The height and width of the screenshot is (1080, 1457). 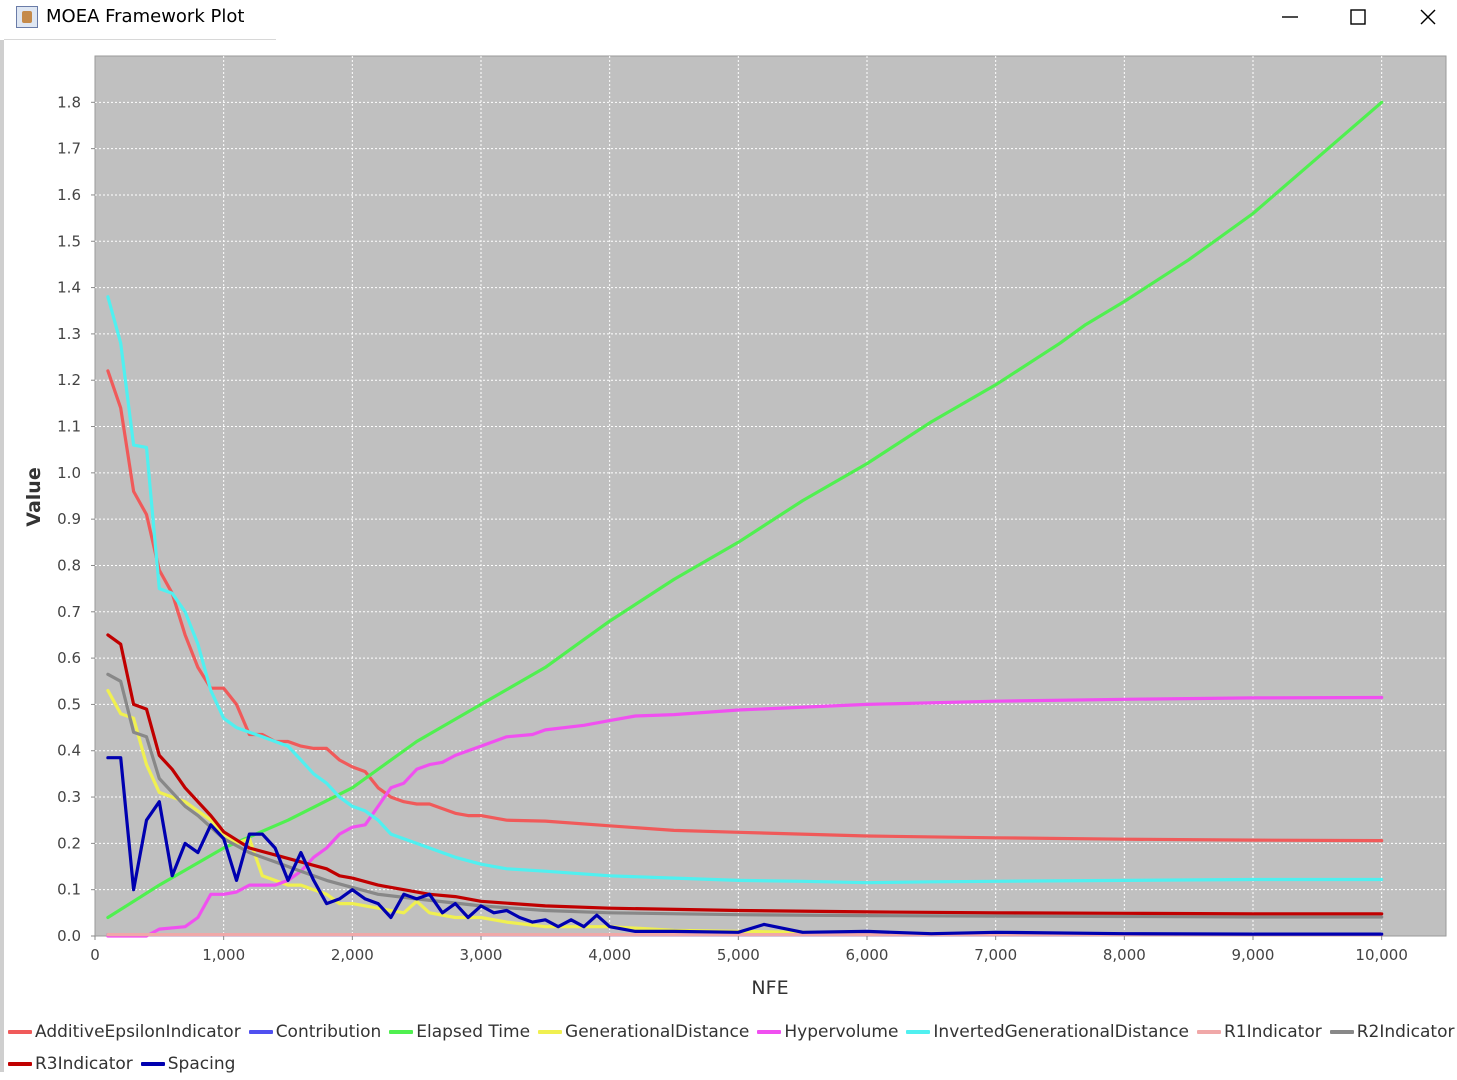 I want to click on y-tick-label: 0.8, so click(x=69, y=565).